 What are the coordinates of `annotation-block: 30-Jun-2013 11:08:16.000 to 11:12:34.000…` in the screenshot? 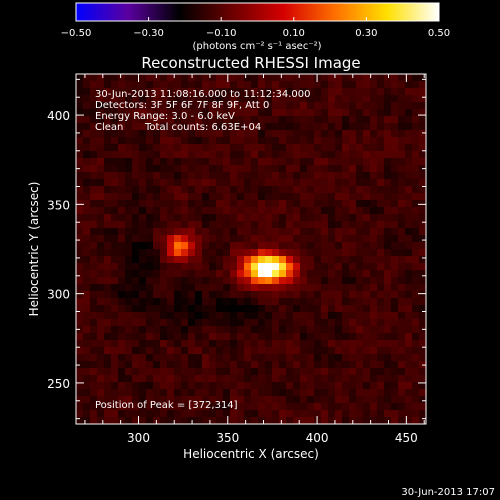 It's located at (203, 111).